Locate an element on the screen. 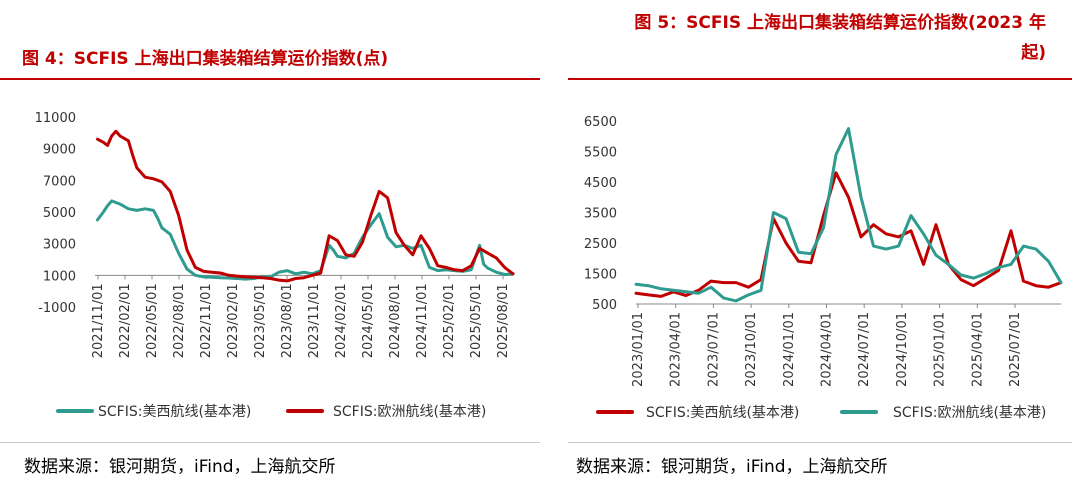 This screenshot has height=493, width=1080. x-tick-label: 2025/04/01 is located at coordinates (977, 349).